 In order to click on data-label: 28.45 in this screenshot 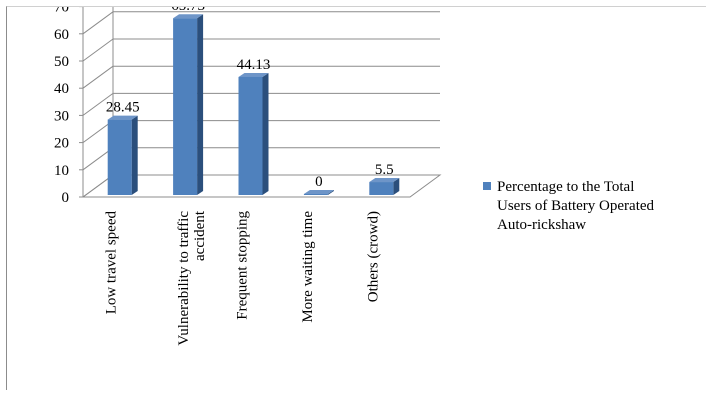, I will do `click(123, 108)`.